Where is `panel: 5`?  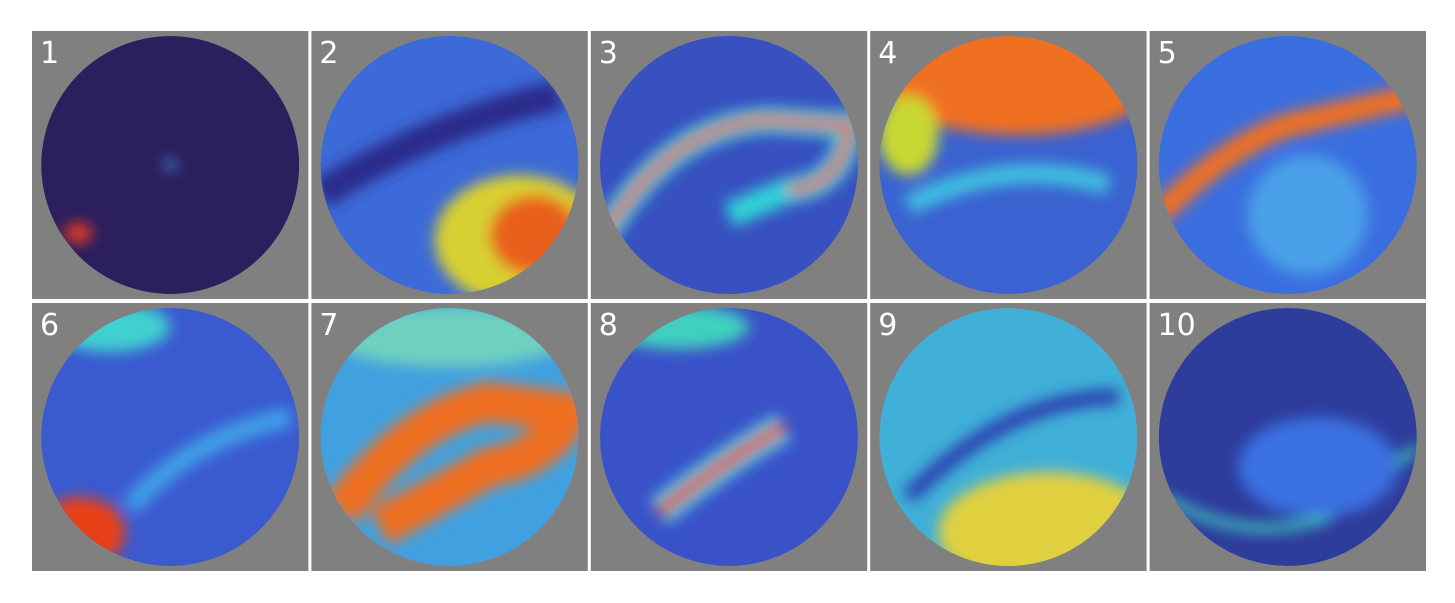
panel: 5 is located at coordinates (1287, 165).